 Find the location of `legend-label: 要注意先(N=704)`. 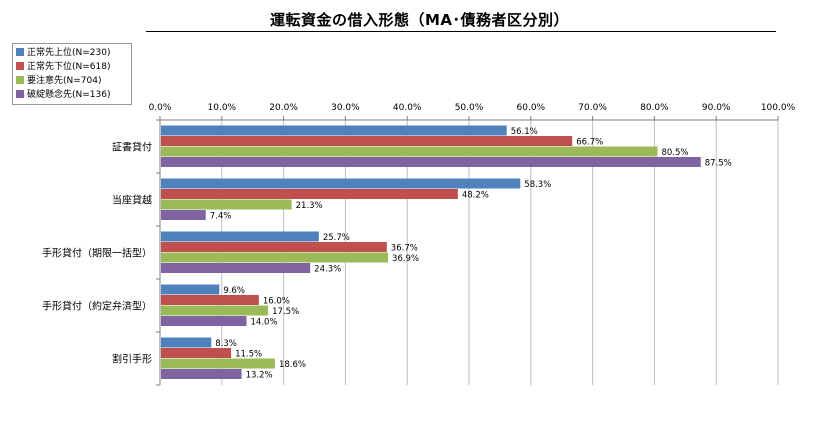

legend-label: 要注意先(N=704) is located at coordinates (64, 81).